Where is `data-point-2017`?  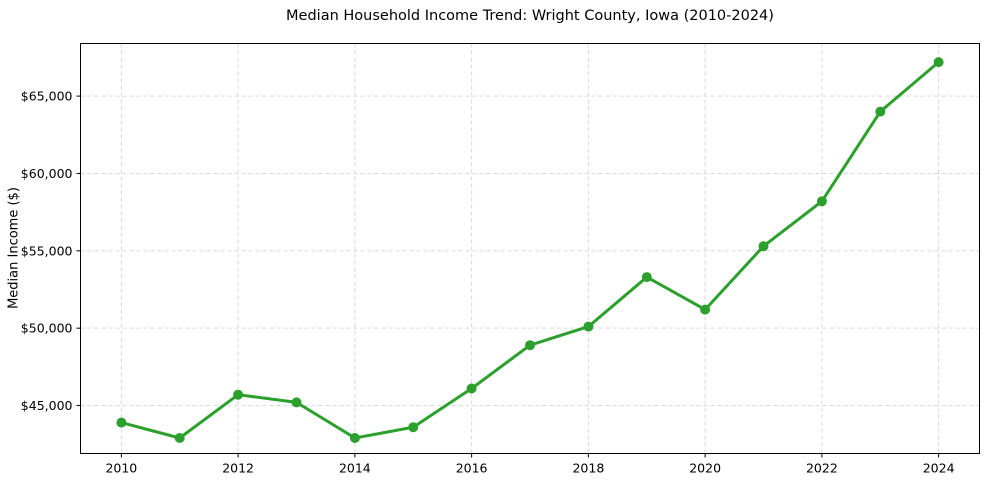
data-point-2017 is located at coordinates (530, 345).